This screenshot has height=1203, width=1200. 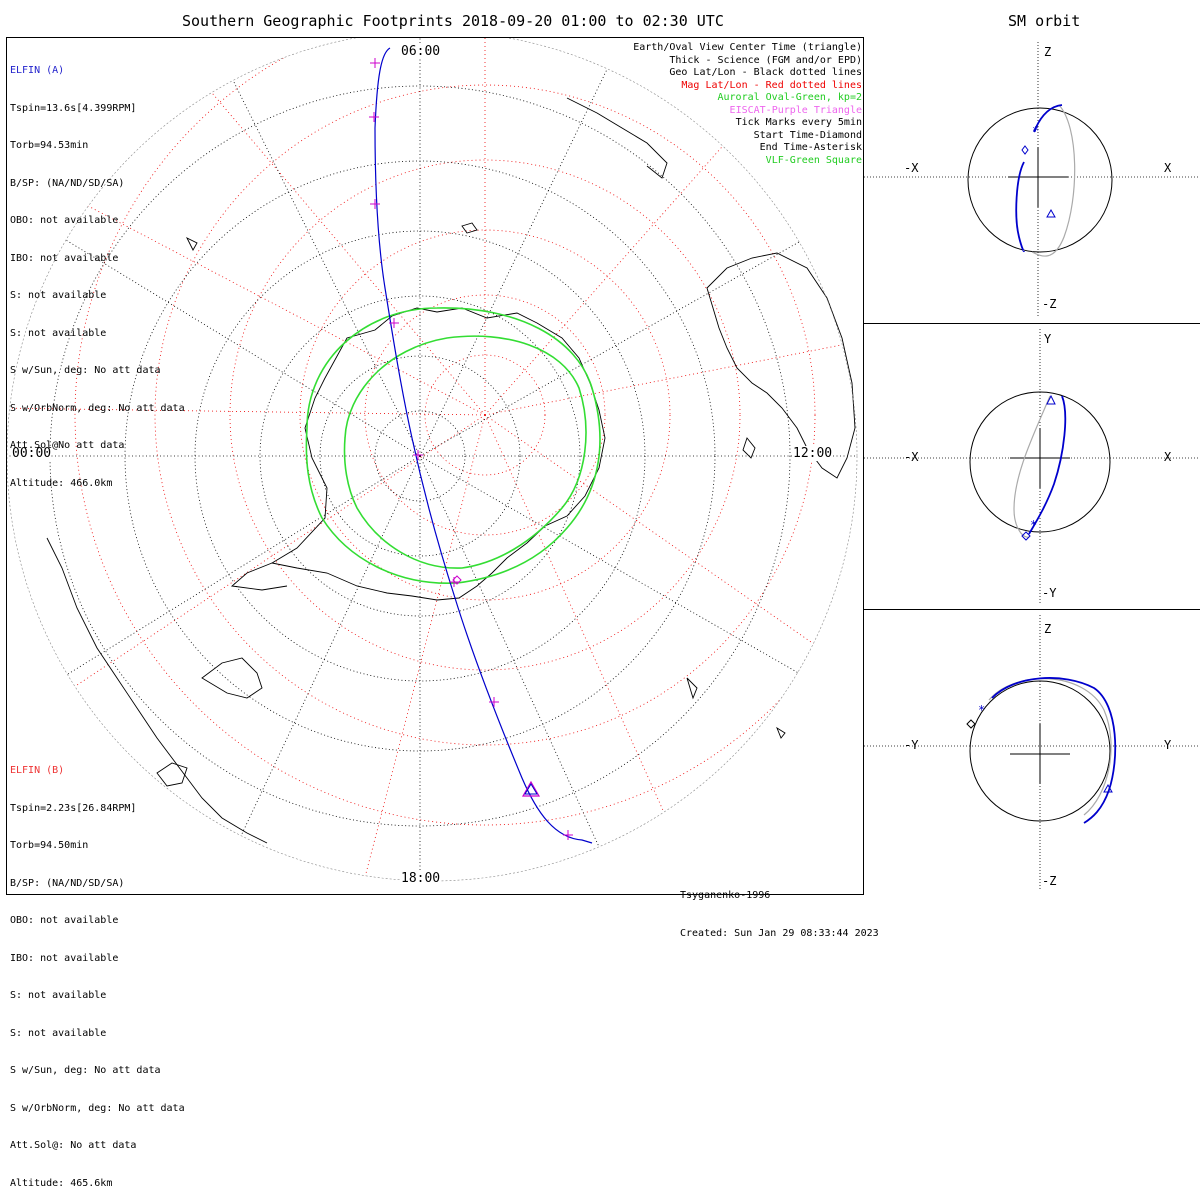 I want to click on sm-xz-right: X, so click(x=1168, y=168).